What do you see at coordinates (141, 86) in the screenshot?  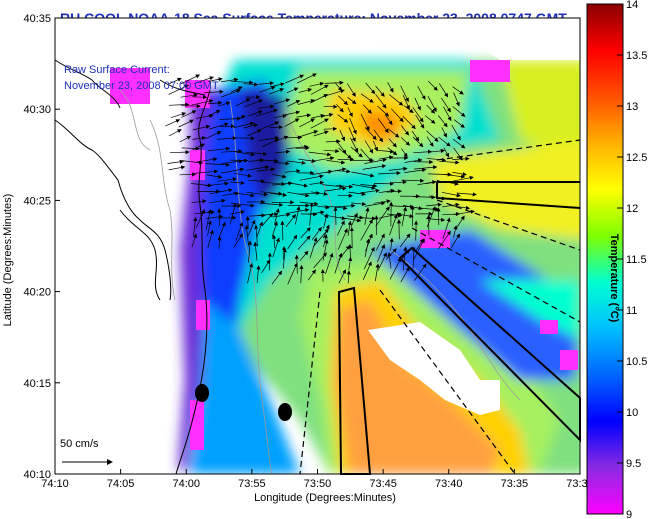 I see `legend-line-2: November 23, 2008 07:00 GMT` at bounding box center [141, 86].